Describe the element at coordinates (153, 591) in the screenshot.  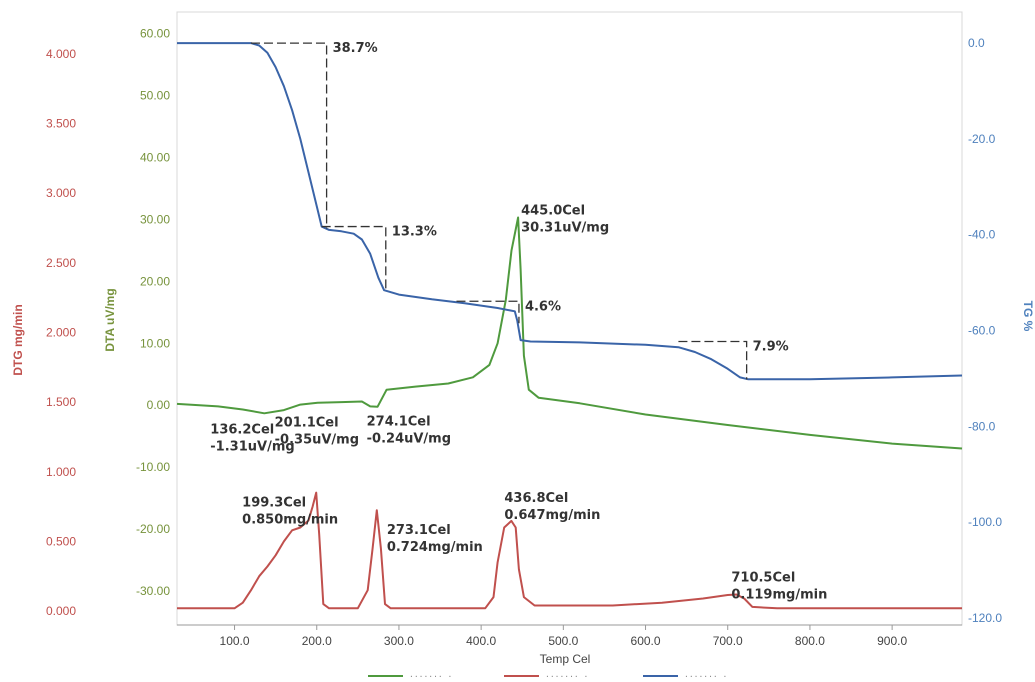
I see `dta-tick-label: -30.00` at that location.